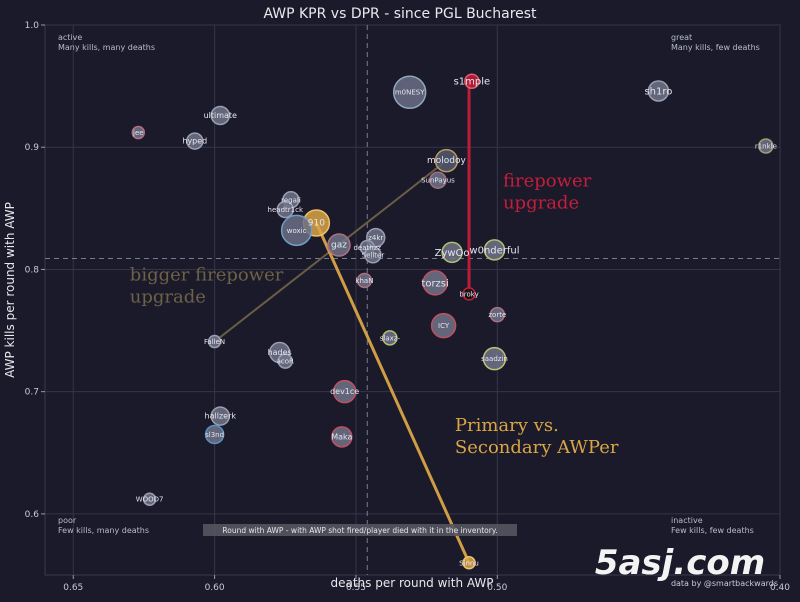  What do you see at coordinates (681, 37) in the screenshot?
I see `quadrant-title: great` at bounding box center [681, 37].